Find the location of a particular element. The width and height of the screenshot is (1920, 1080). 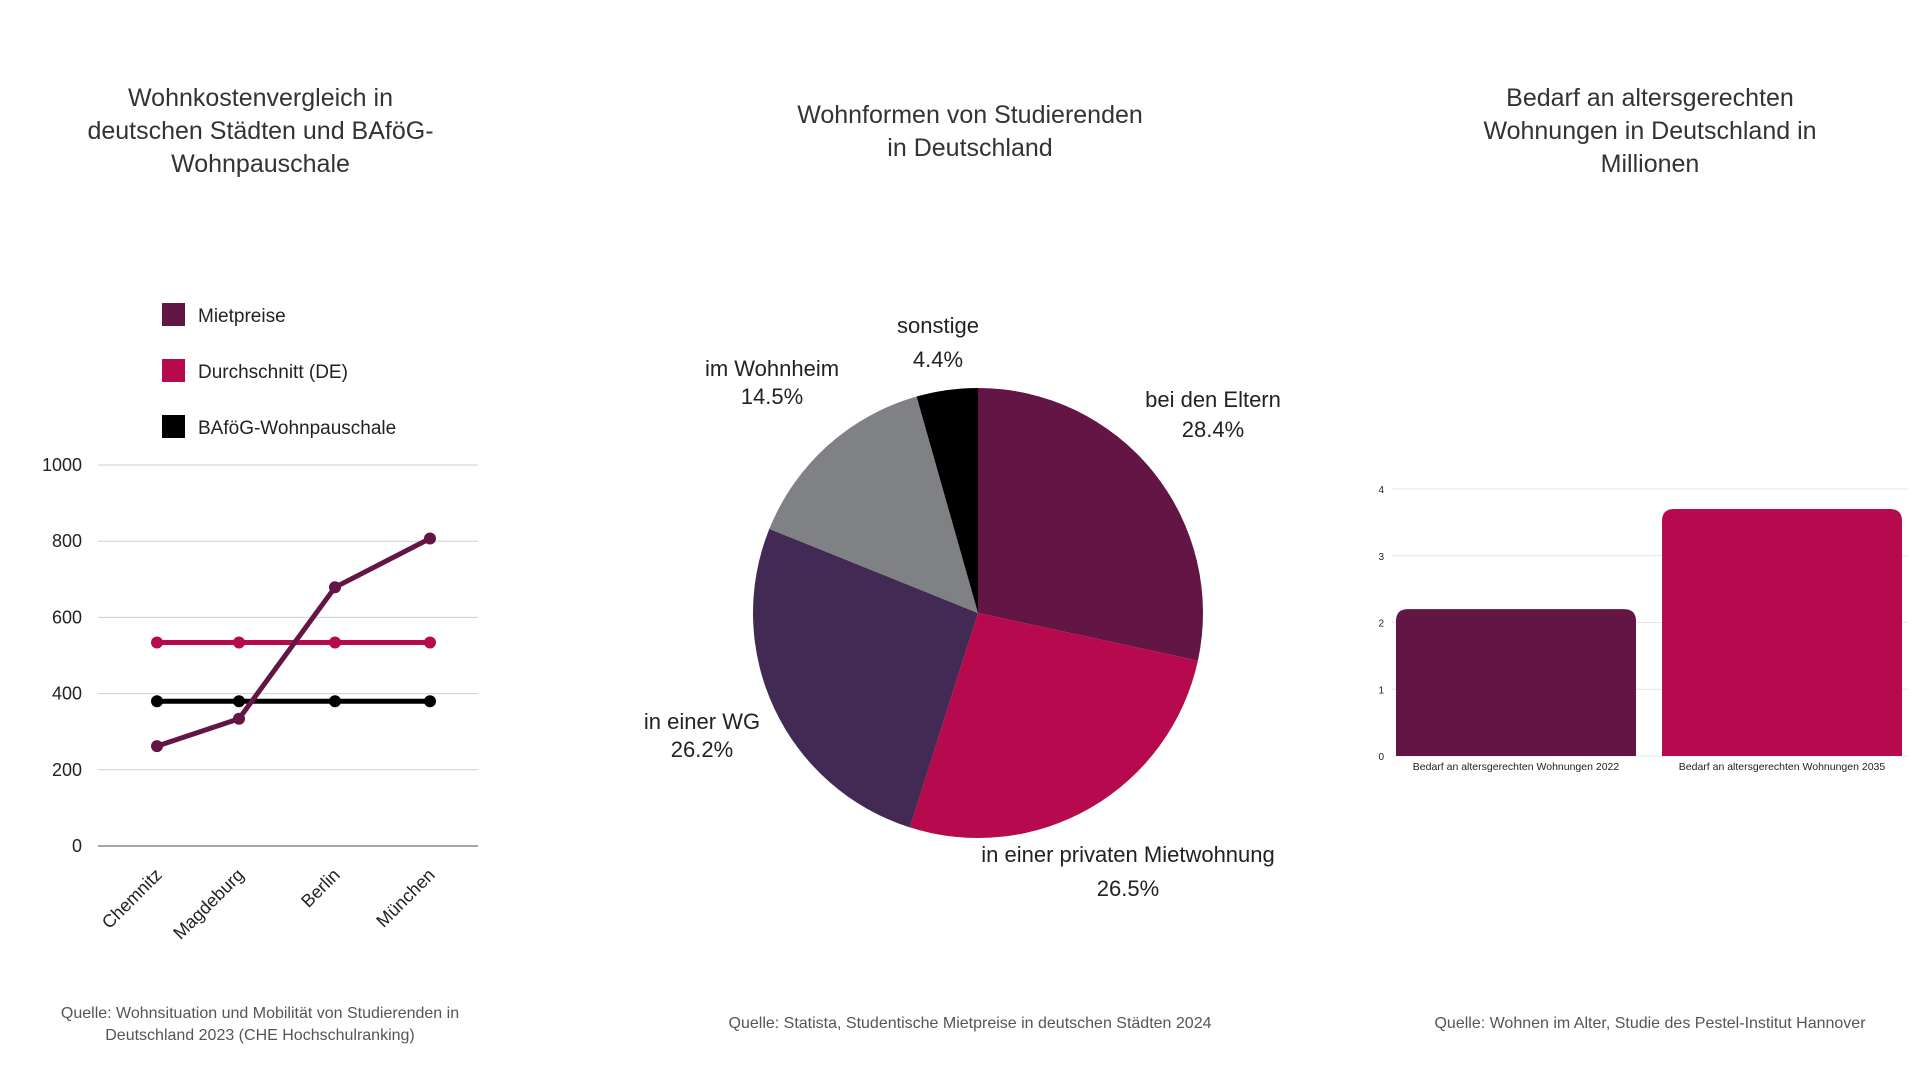

y-tick-label: 400 is located at coordinates (67, 694).